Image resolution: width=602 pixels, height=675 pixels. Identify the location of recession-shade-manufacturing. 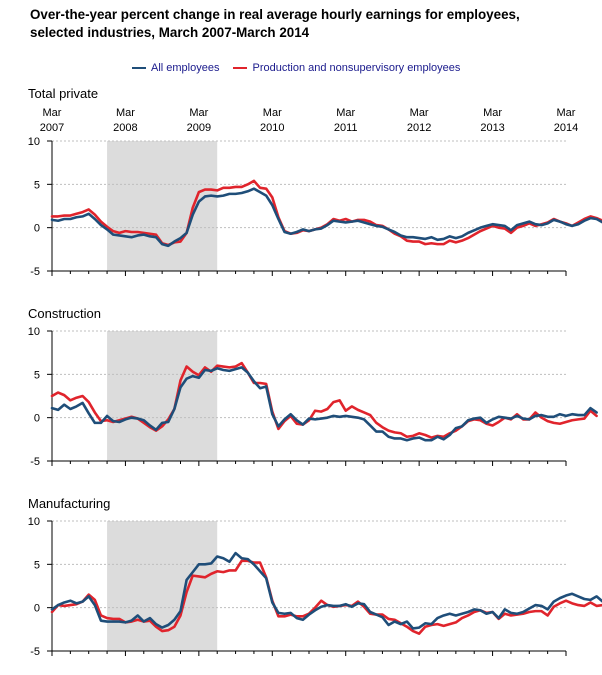
(162, 586).